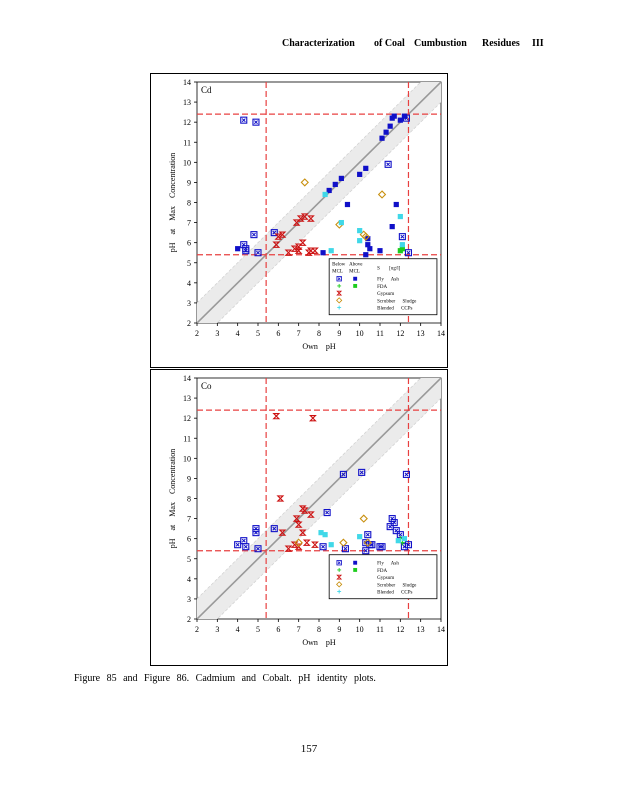 The image size is (618, 800). I want to click on legend-entry: Scrubber Sludge, so click(376, 584).